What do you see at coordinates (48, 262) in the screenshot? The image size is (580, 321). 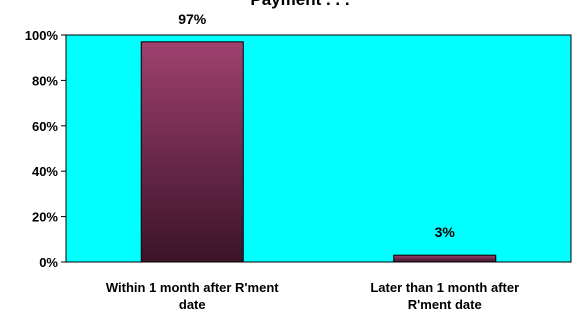 I see `y-tick-label: 0%` at bounding box center [48, 262].